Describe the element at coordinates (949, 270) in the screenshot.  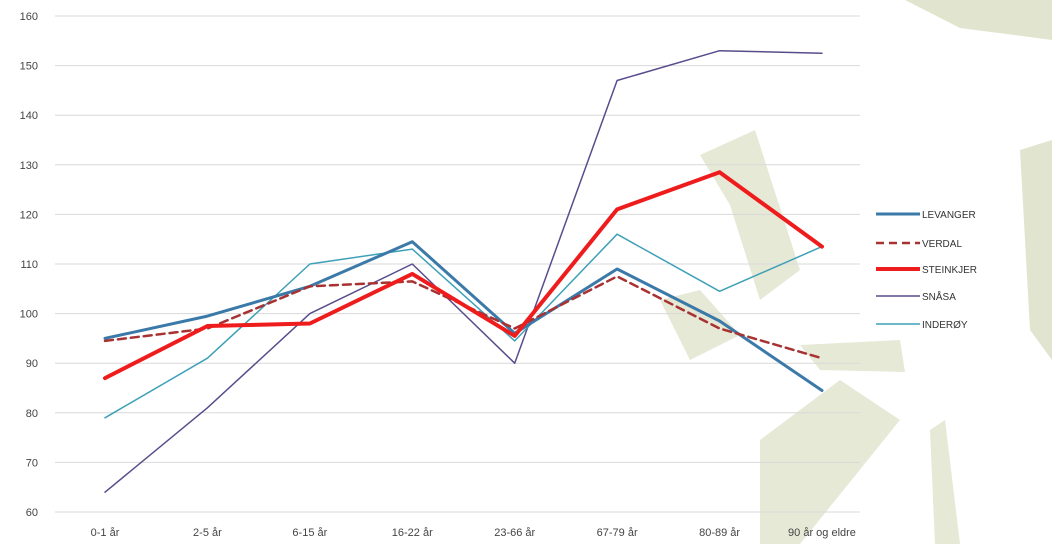
I see `legend-label: STEINKJER` at that location.